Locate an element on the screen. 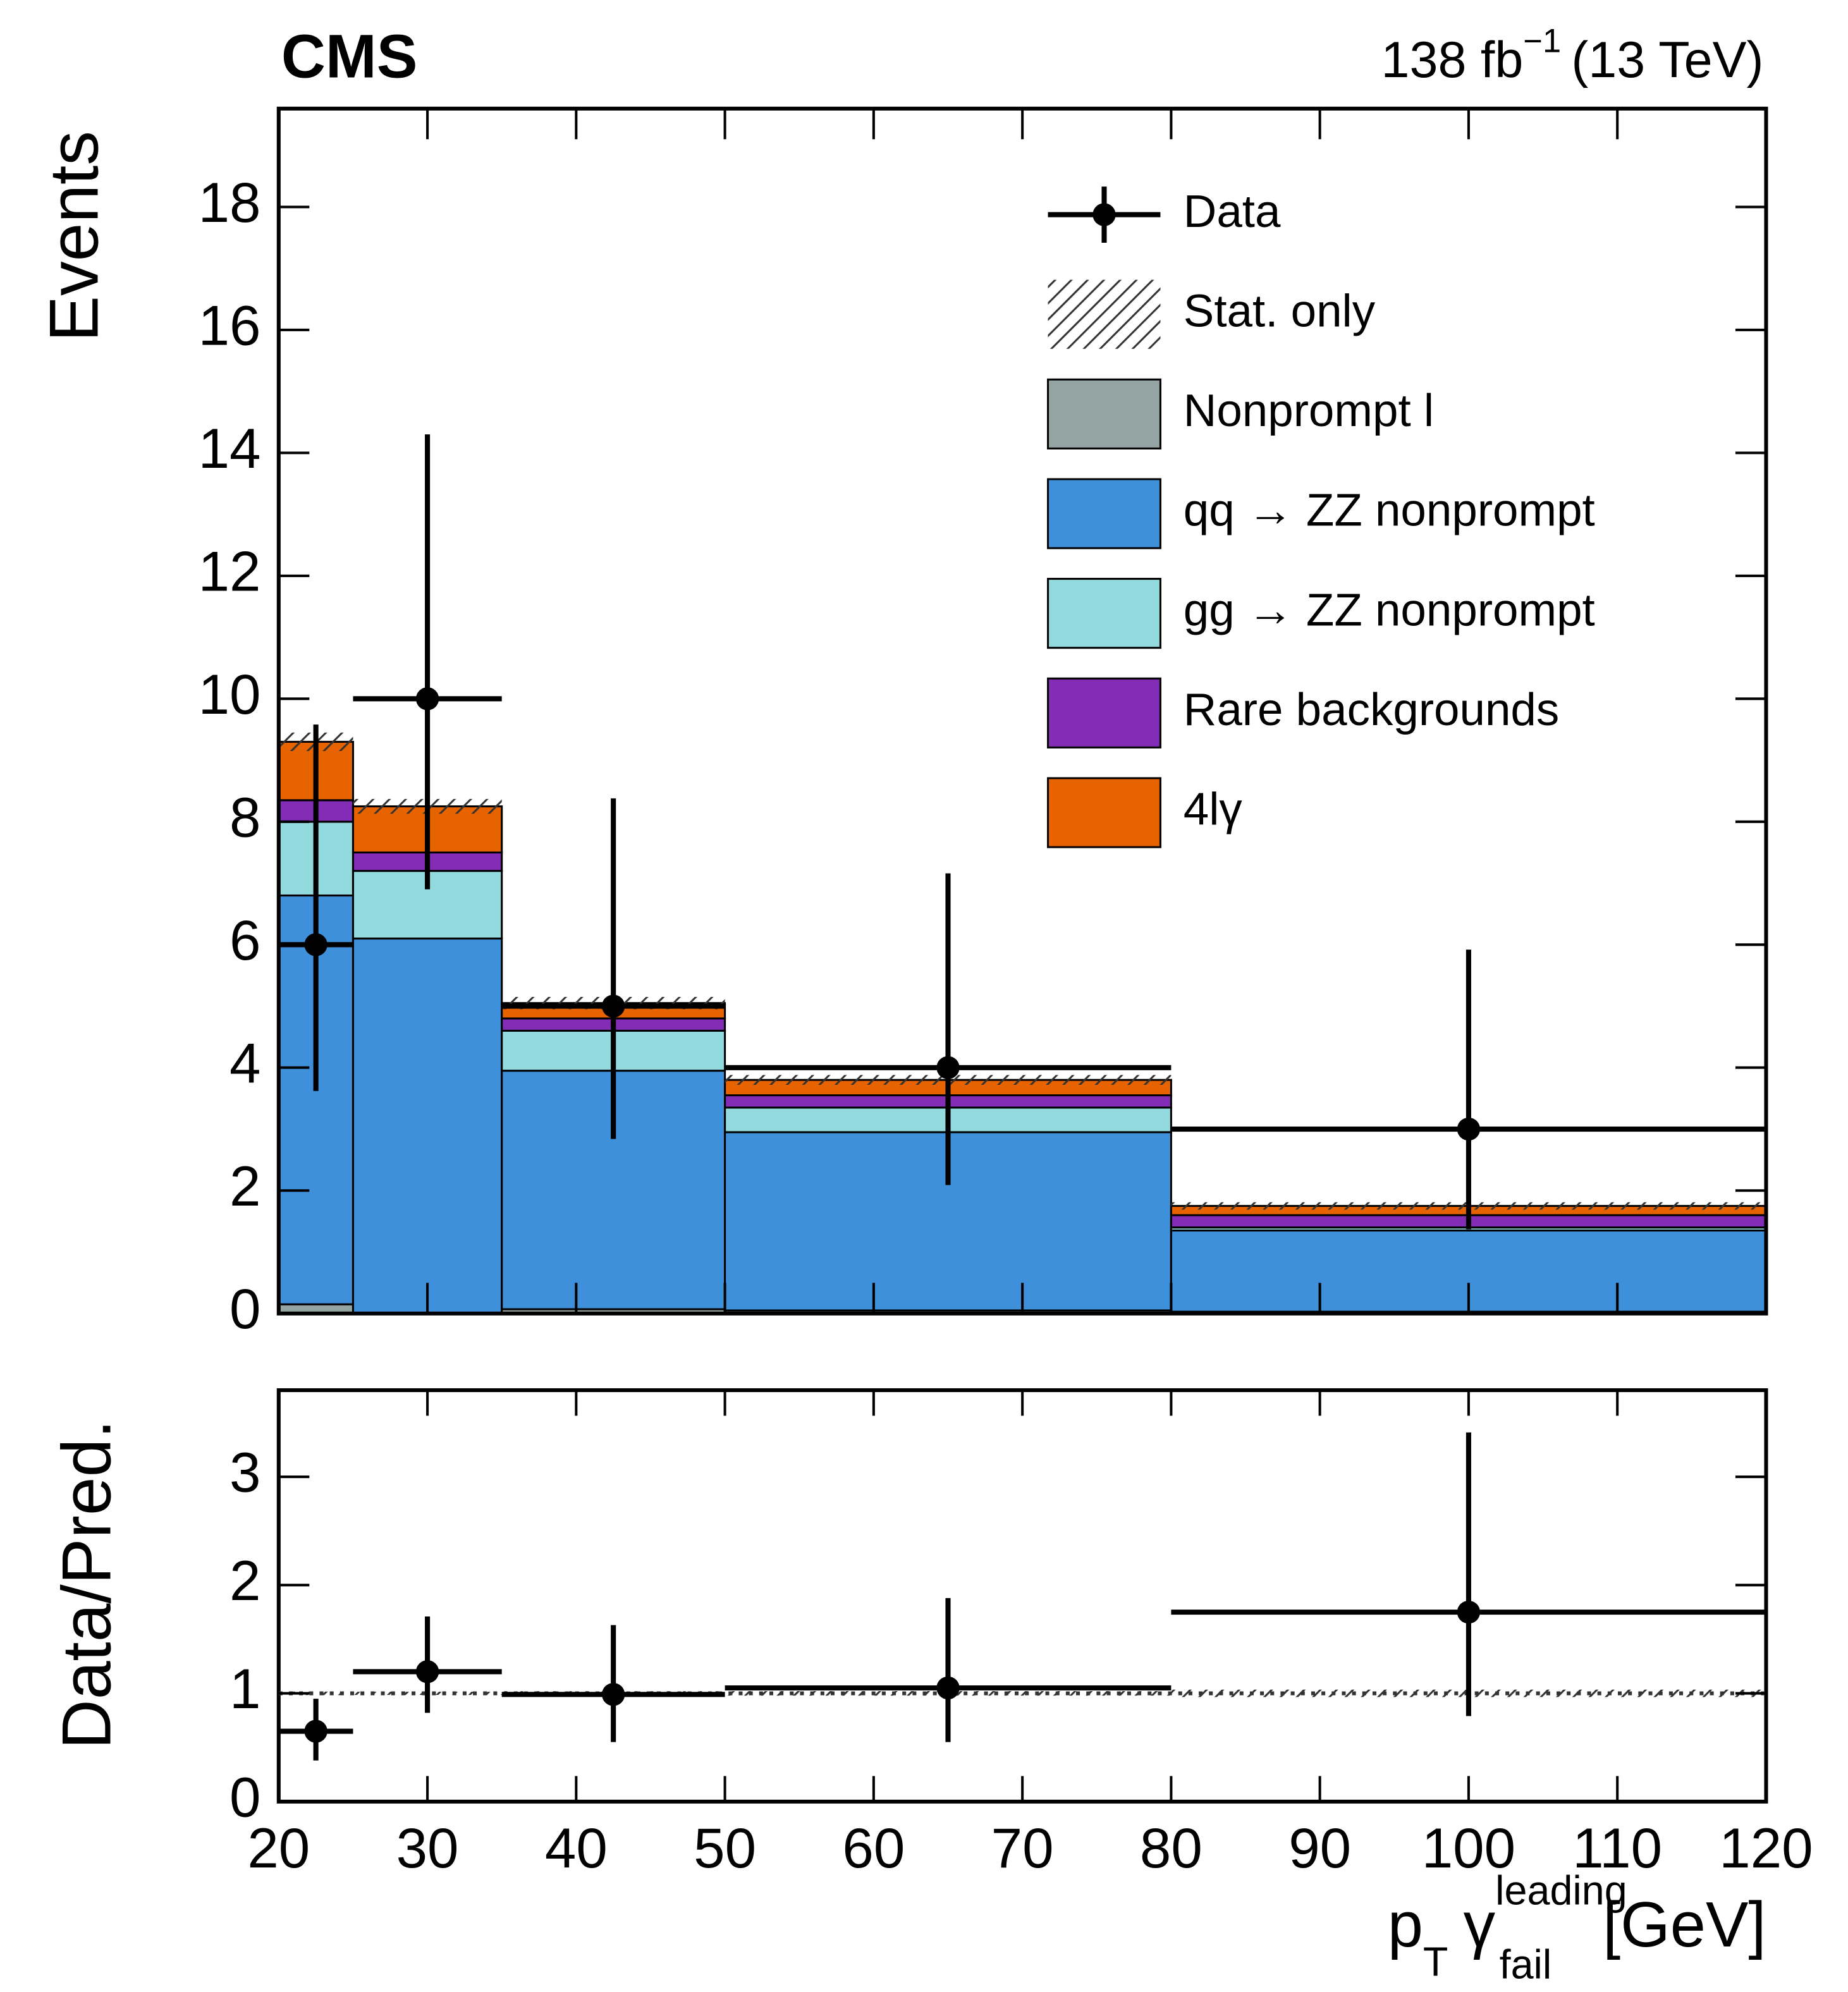 The height and width of the screenshot is (1992, 1848). x-tick-label: 40 is located at coordinates (576, 1847).